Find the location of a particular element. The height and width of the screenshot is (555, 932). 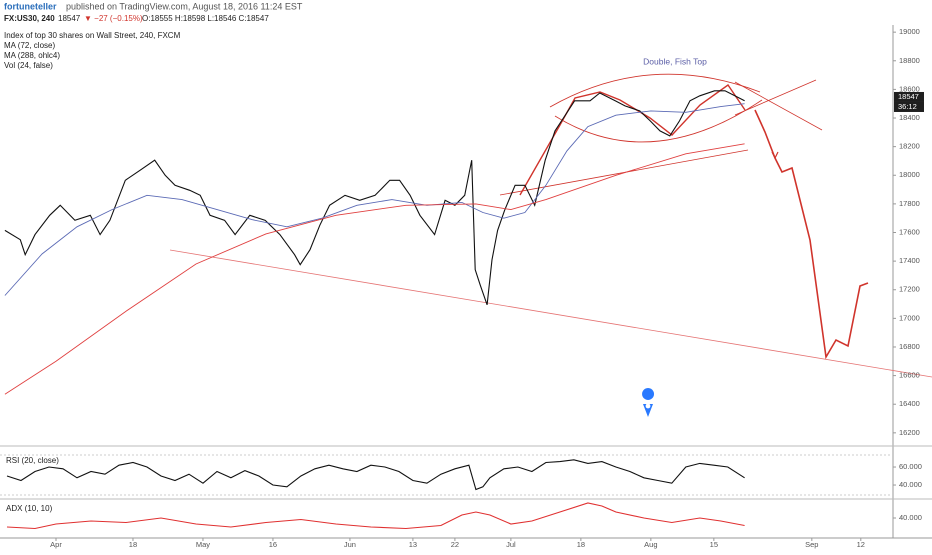

y-tick-label: 18200 is located at coordinates (909, 146).